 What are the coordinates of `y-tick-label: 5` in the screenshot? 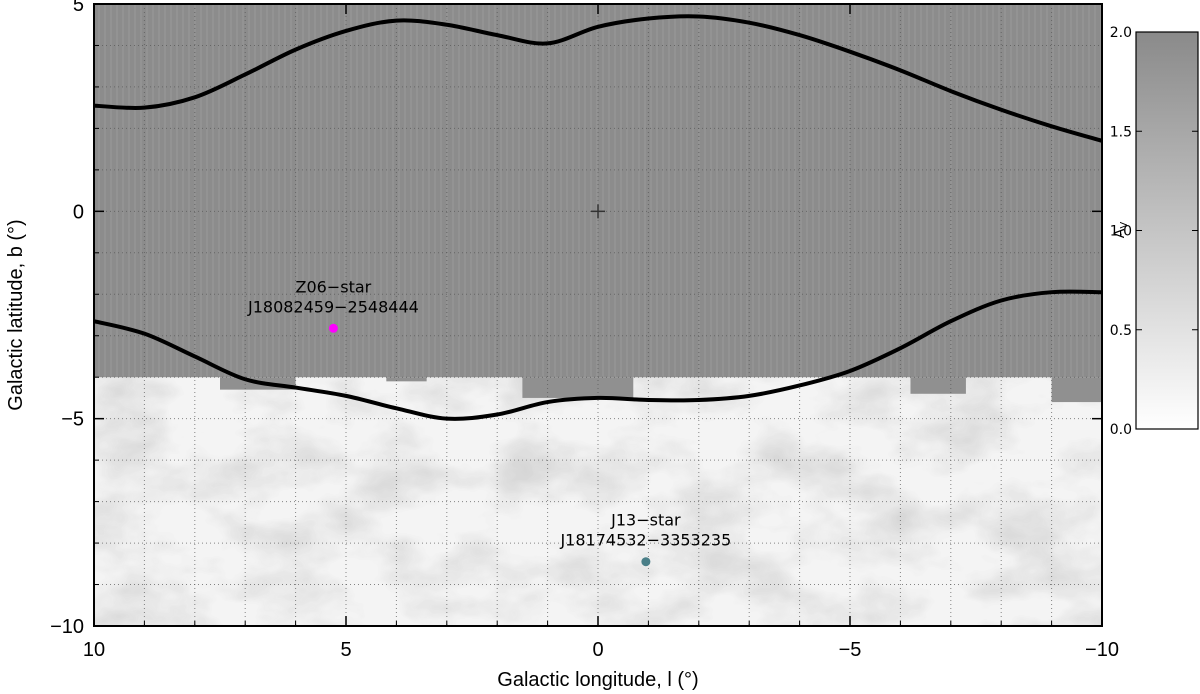 It's located at (78, 8).